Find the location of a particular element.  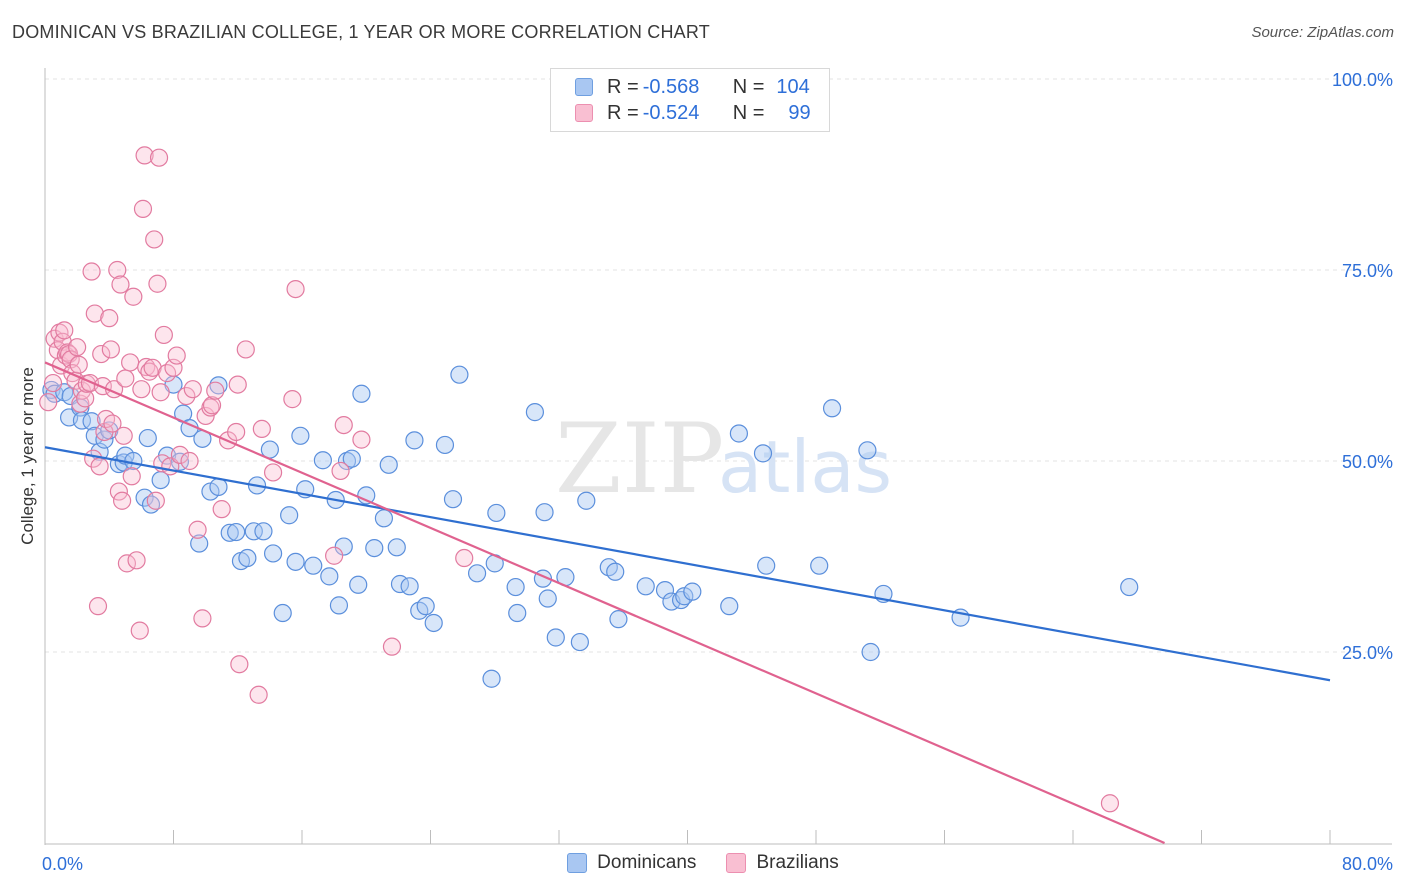

legend-r-value: -0.524 is located at coordinates (671, 112).